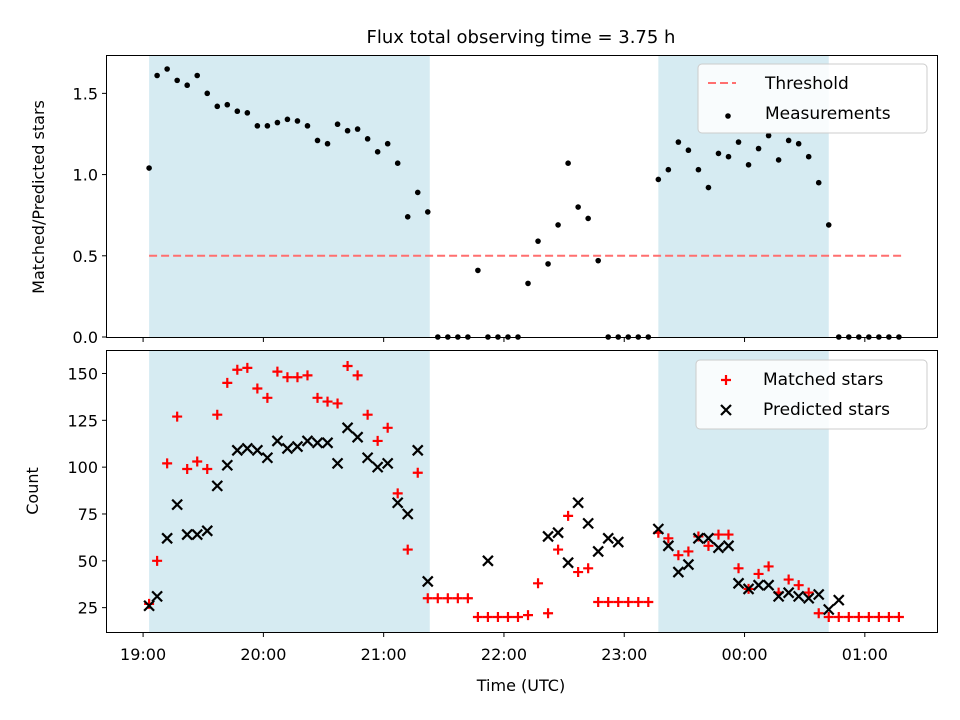  What do you see at coordinates (823, 380) in the screenshot?
I see `legend-matched-label: Matched stars` at bounding box center [823, 380].